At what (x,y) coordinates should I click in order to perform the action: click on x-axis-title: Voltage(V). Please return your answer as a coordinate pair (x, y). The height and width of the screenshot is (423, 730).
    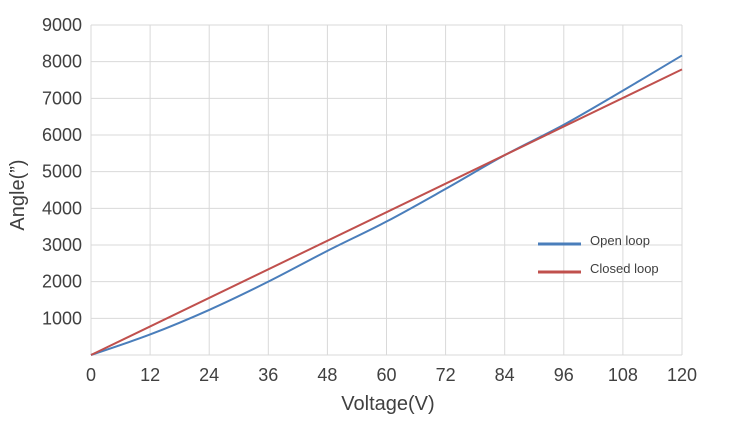
    Looking at the image, I should click on (387, 404).